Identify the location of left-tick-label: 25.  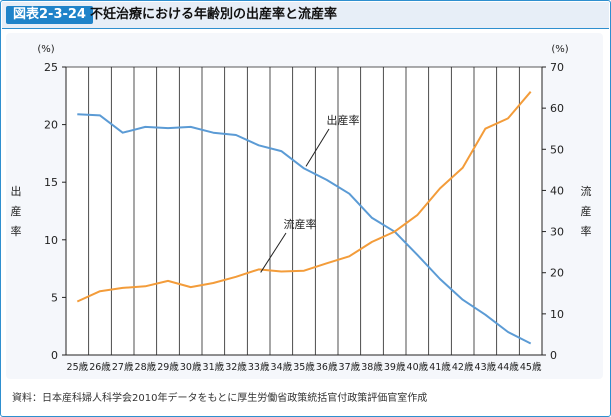
(51, 67).